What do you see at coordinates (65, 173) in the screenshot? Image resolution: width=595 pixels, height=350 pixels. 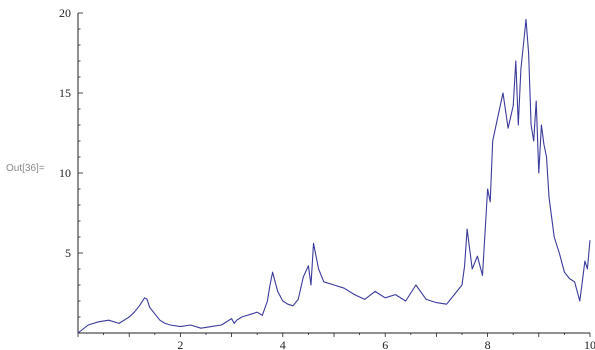 I see `y-tick-label: 10` at bounding box center [65, 173].